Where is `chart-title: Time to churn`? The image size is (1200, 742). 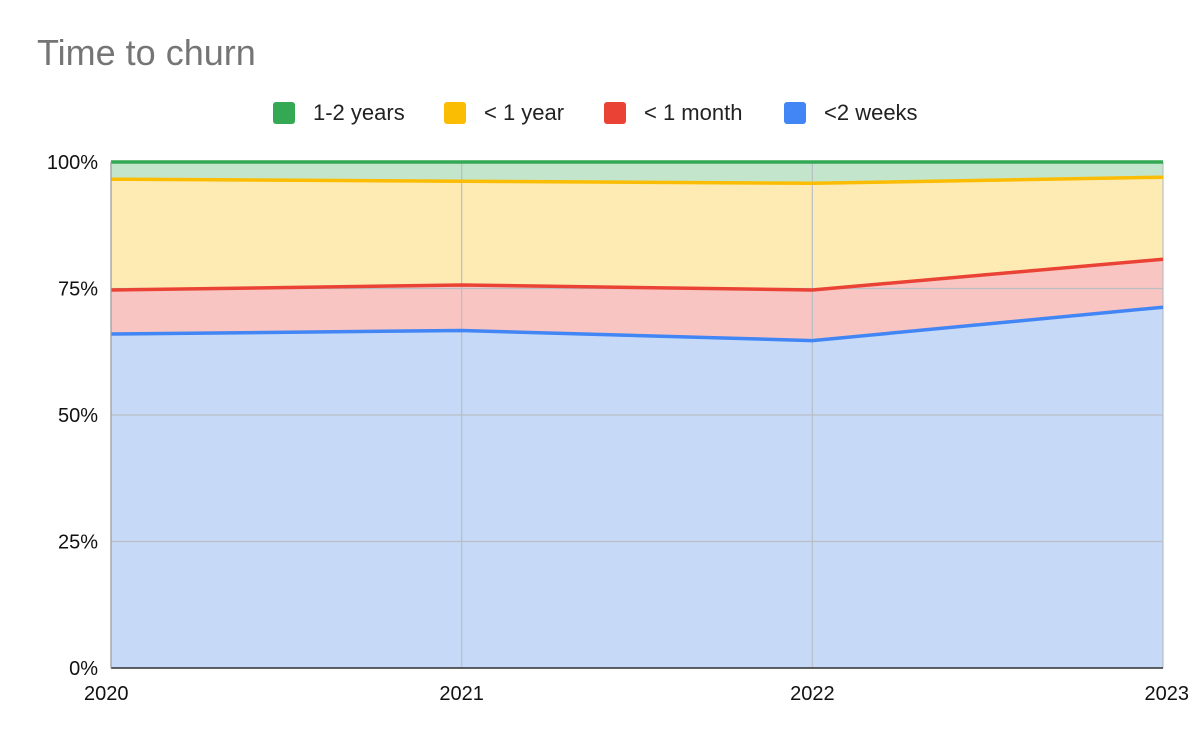 chart-title: Time to churn is located at coordinates (146, 52).